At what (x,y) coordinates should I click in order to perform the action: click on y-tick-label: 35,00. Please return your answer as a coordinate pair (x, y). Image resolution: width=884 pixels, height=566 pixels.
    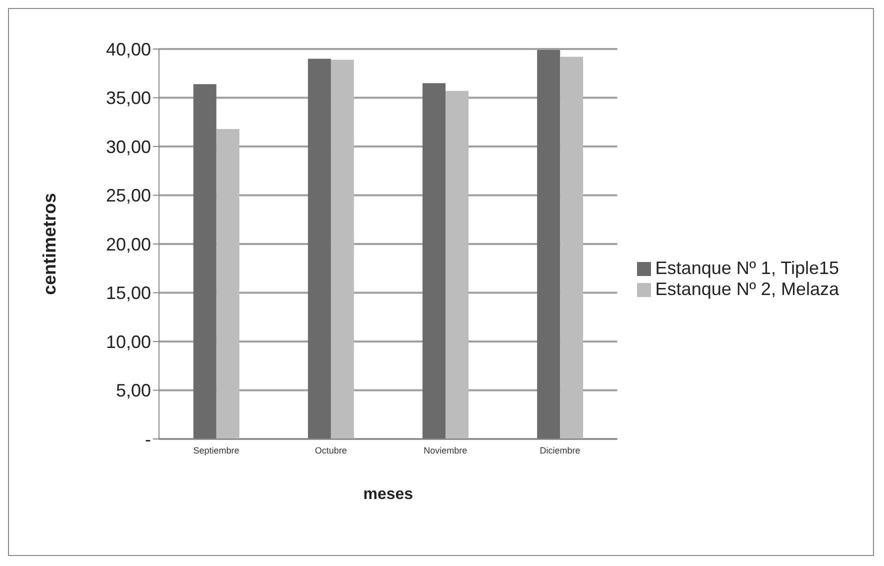
    Looking at the image, I should click on (128, 98).